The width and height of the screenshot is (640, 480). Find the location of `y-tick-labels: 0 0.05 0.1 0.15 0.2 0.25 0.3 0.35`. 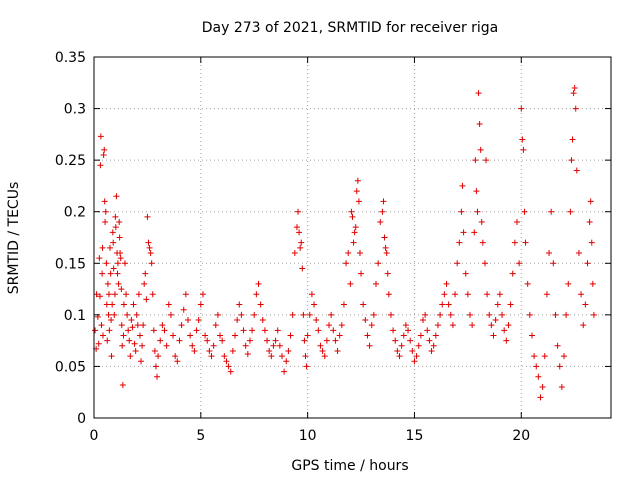

y-tick-labels: 0 0.05 0.1 0.15 0.2 0.25 0.3 0.35 is located at coordinates (70, 238).